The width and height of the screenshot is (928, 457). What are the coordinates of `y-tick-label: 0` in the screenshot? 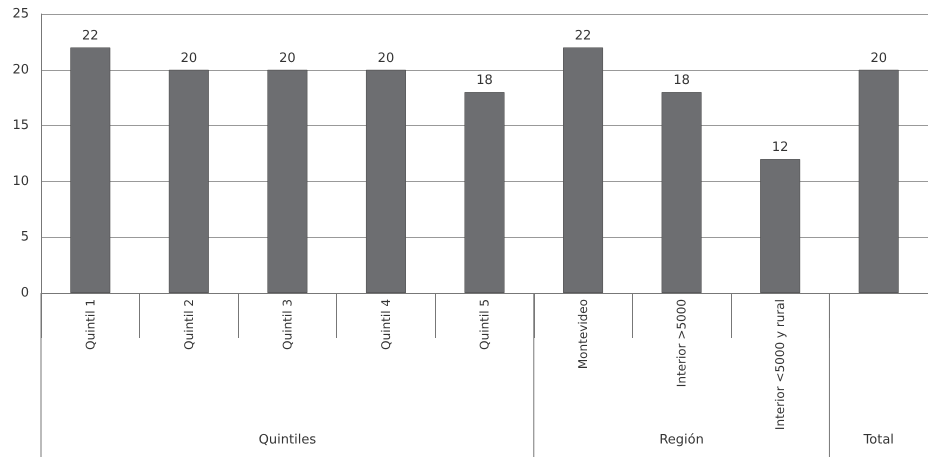 It's located at (24, 293).